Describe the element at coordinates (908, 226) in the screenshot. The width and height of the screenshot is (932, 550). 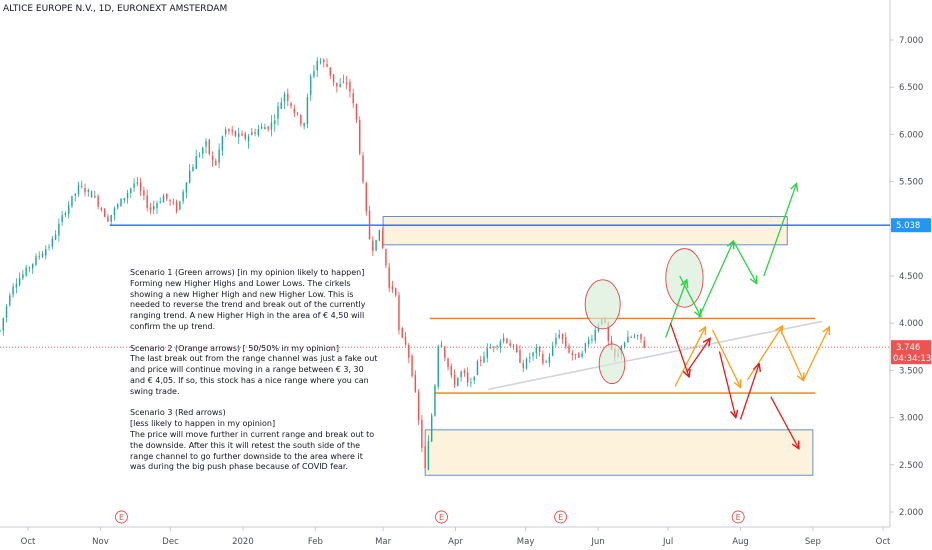
I see `level-price-text: 5.038` at that location.